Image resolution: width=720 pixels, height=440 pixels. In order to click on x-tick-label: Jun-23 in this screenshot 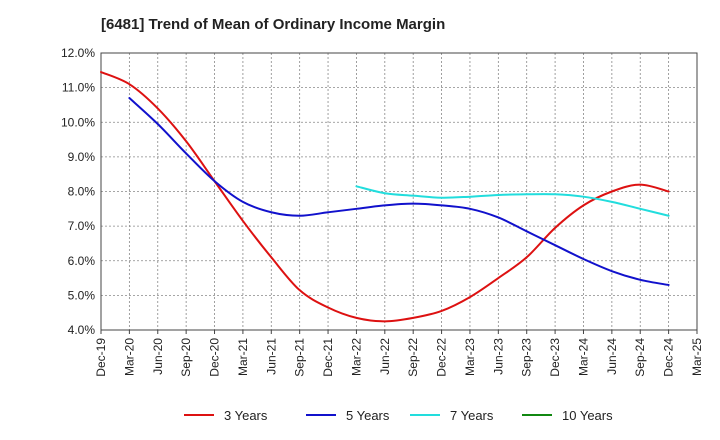, I will do `click(498, 356)`.